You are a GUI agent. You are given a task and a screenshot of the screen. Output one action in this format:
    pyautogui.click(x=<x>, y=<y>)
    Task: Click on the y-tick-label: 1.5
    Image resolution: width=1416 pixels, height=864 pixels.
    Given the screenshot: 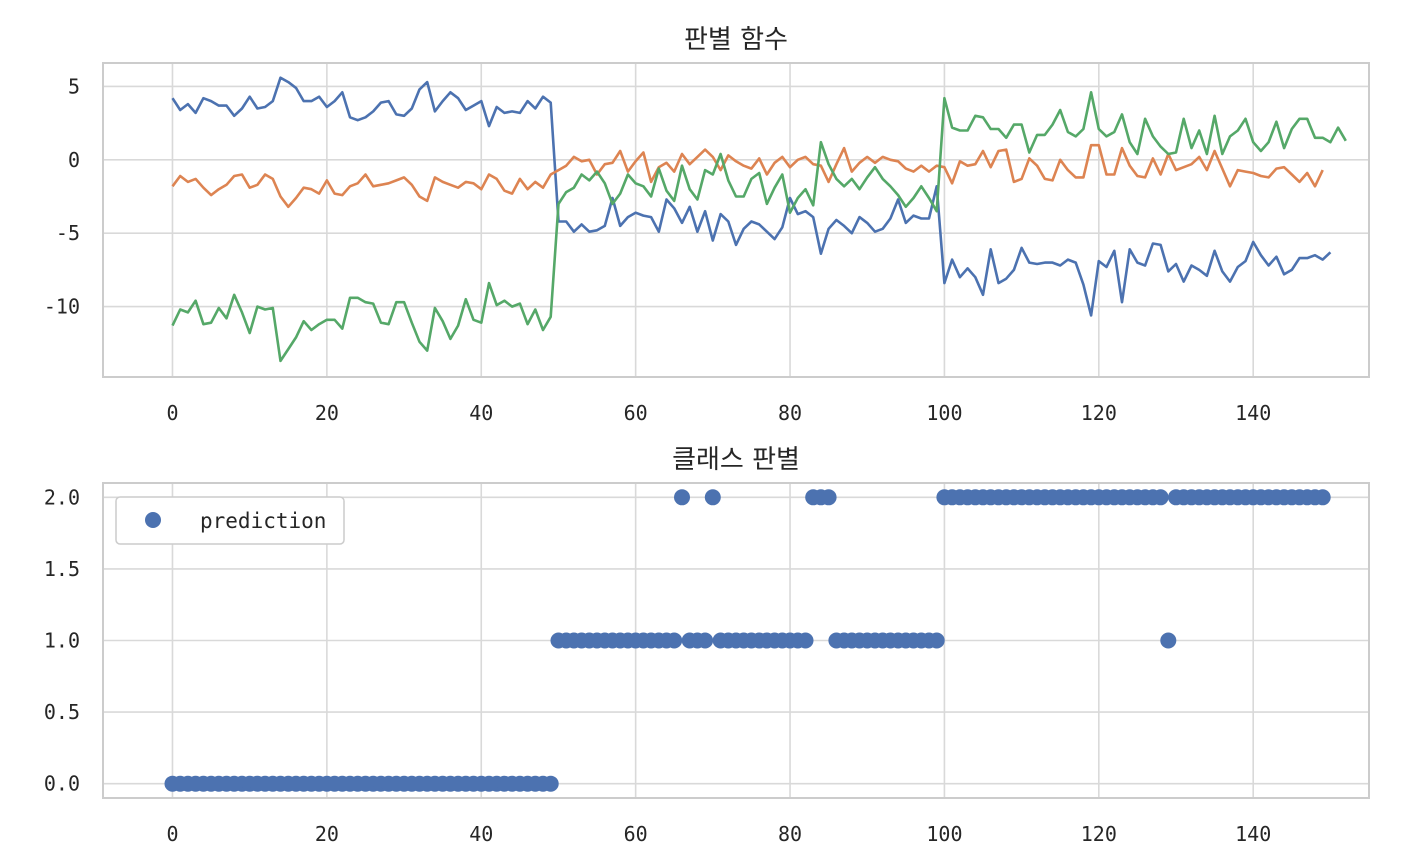 What is the action you would take?
    pyautogui.click(x=62, y=569)
    